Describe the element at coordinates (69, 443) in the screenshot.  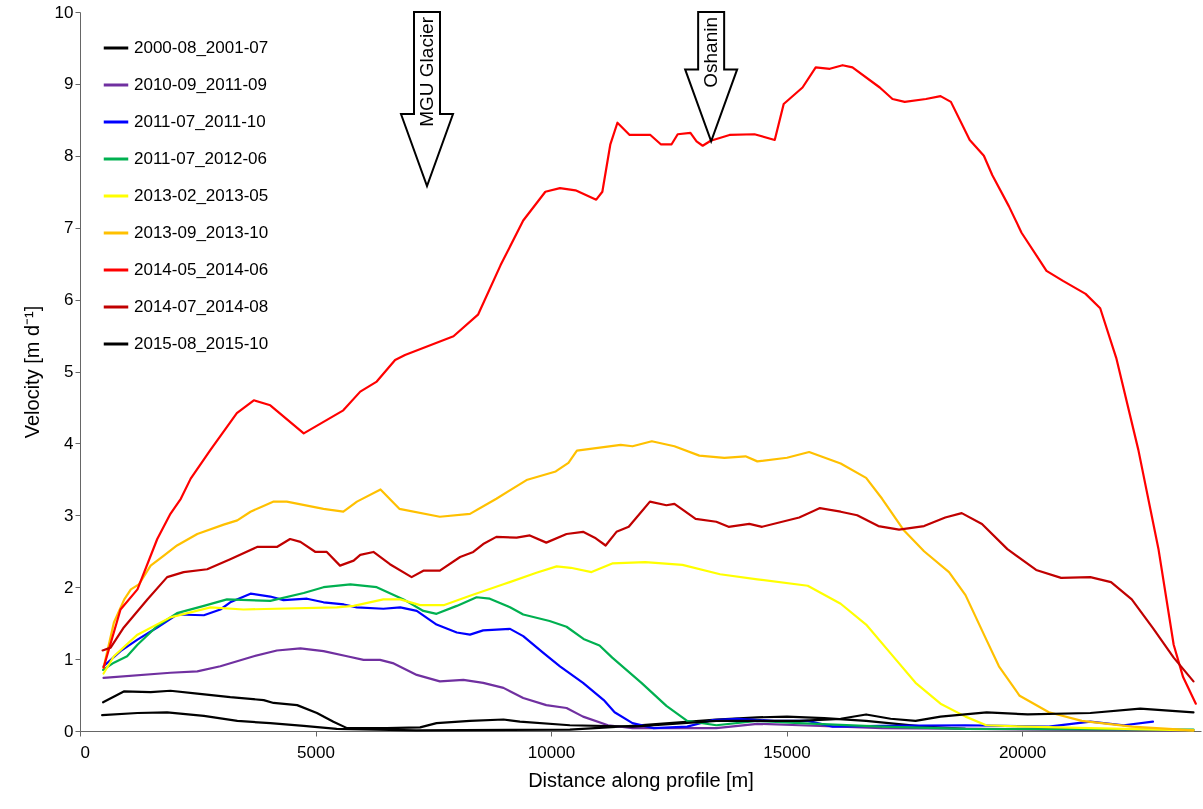
I see `y-tick-label: 4` at that location.